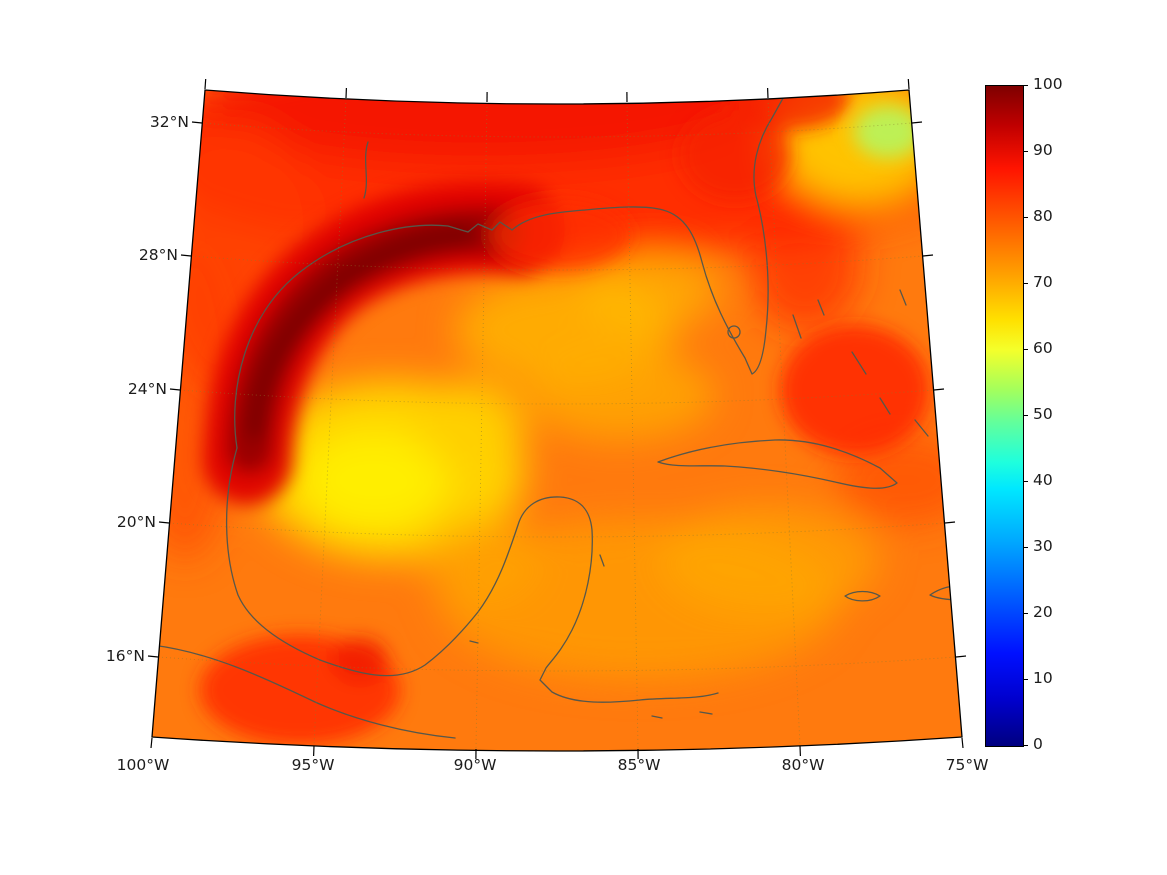 This screenshot has width=1167, height=875. What do you see at coordinates (313, 765) in the screenshot?
I see `lon-tick-label-95w: 95°W` at bounding box center [313, 765].